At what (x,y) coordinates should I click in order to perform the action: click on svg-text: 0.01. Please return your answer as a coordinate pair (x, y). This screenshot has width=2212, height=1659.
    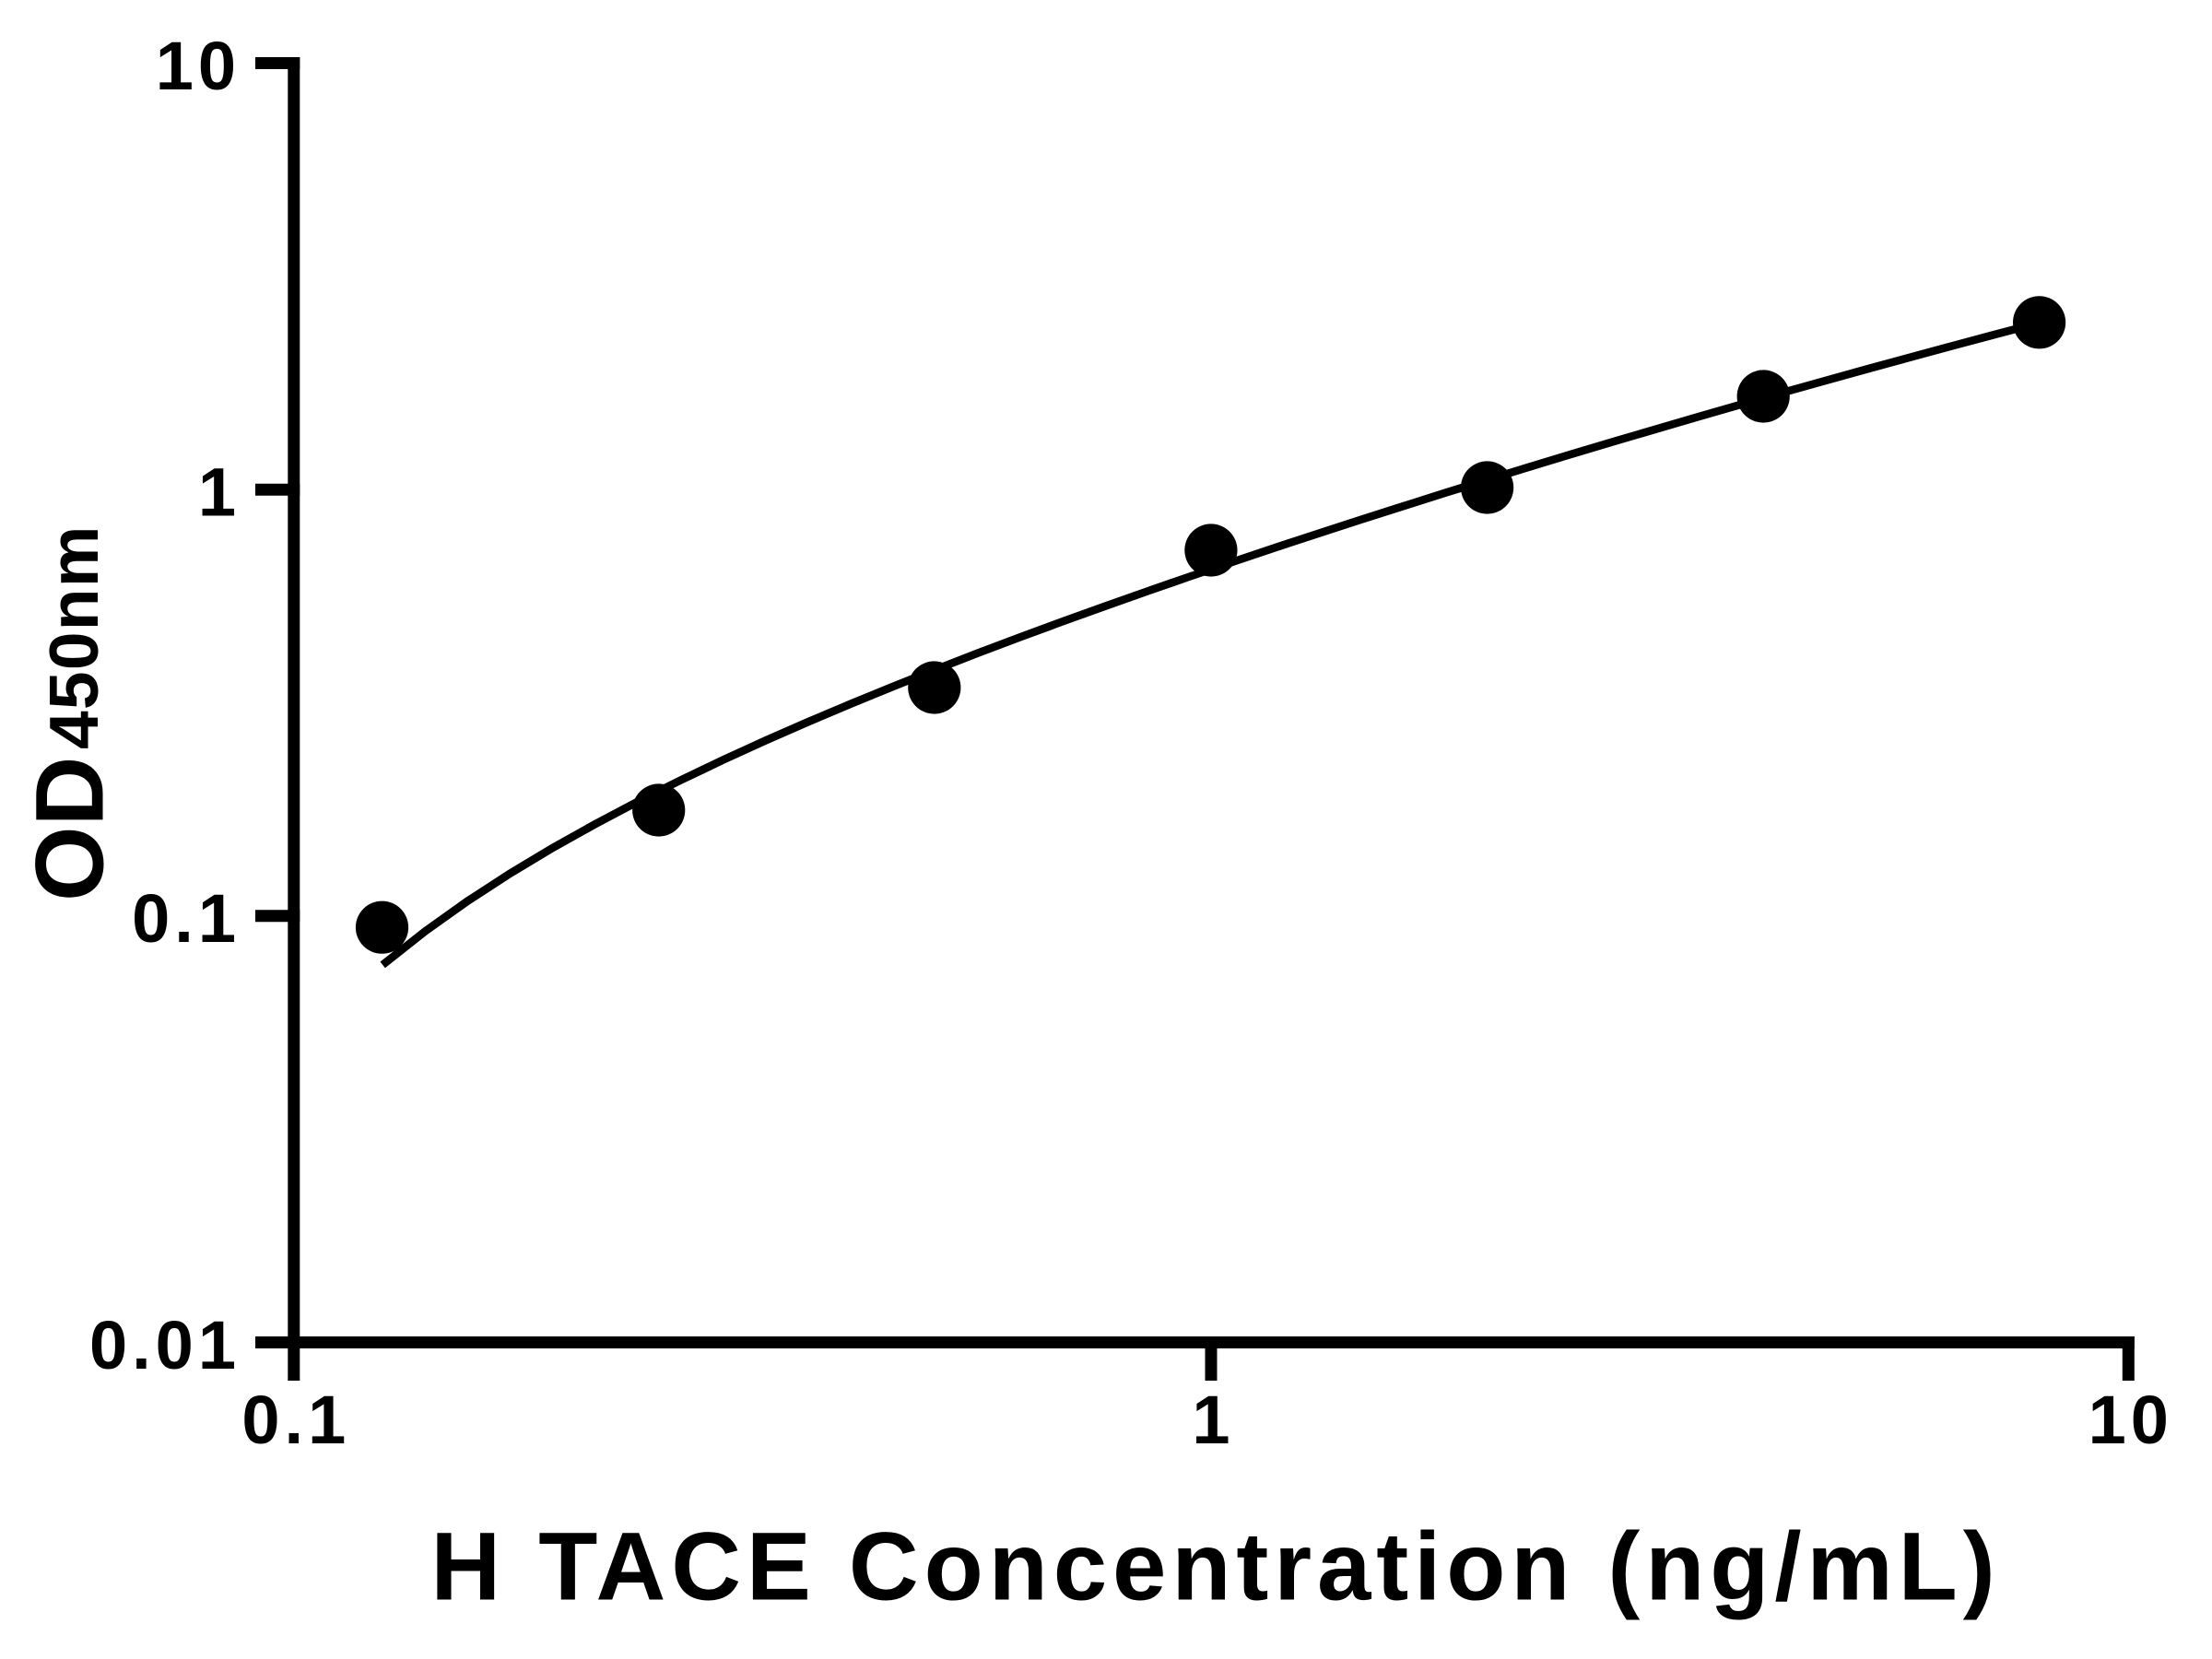
    Looking at the image, I should click on (165, 1345).